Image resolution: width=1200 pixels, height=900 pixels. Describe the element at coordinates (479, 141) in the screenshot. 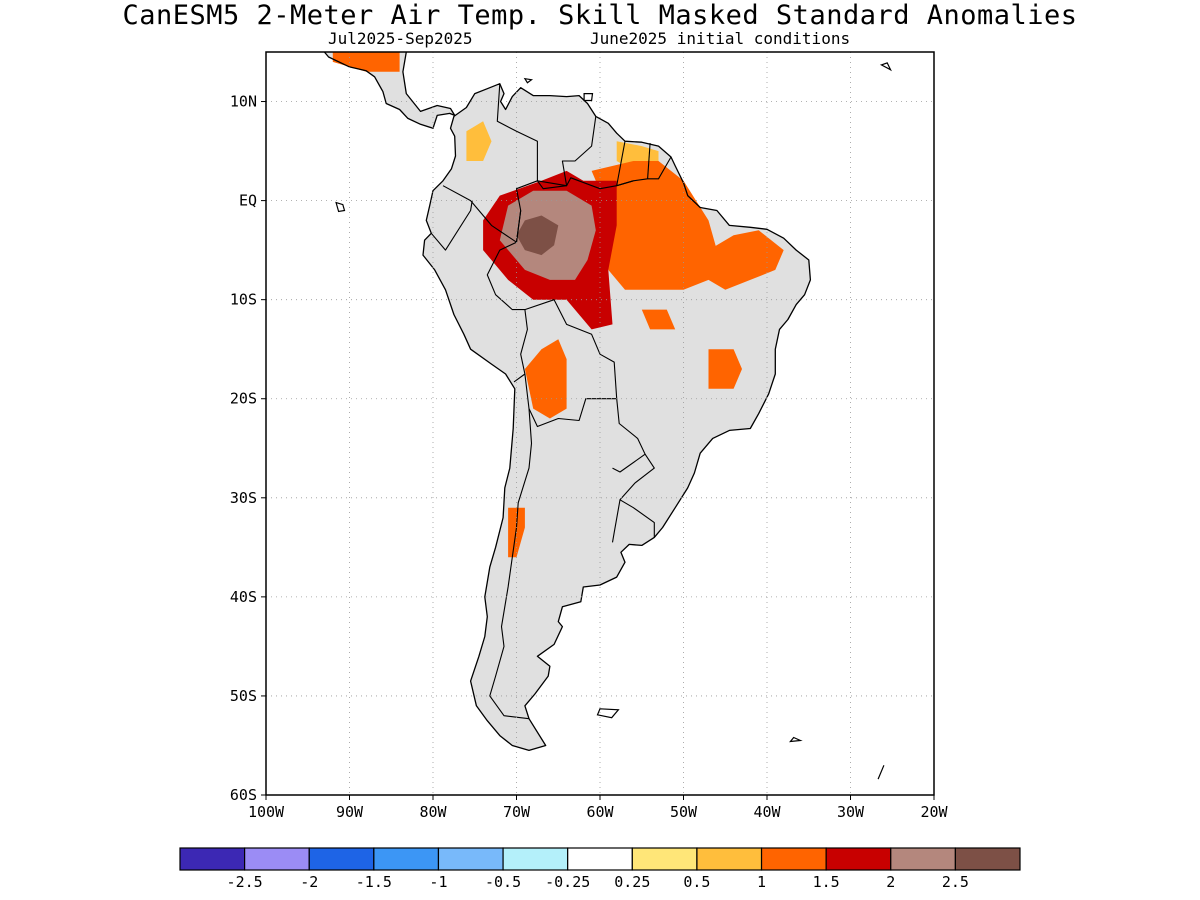

I see `anomaly-region-colombia-north` at that location.